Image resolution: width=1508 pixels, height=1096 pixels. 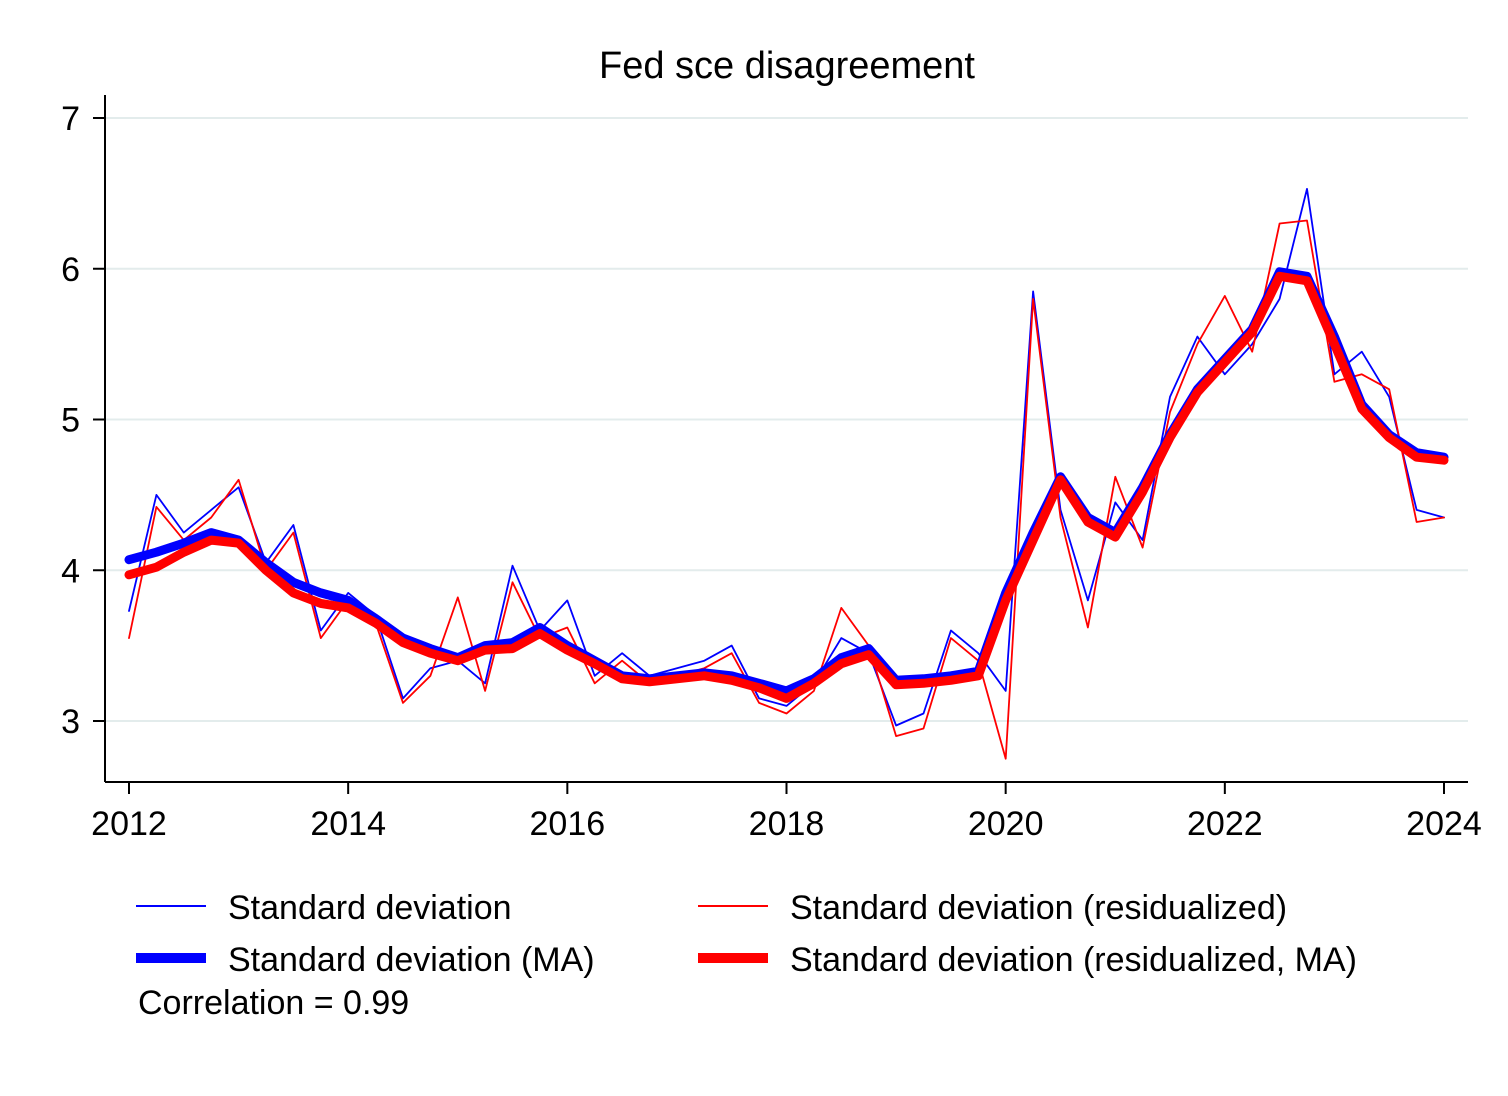 I want to click on x-tick-label-2012: 2012, so click(x=129, y=824).